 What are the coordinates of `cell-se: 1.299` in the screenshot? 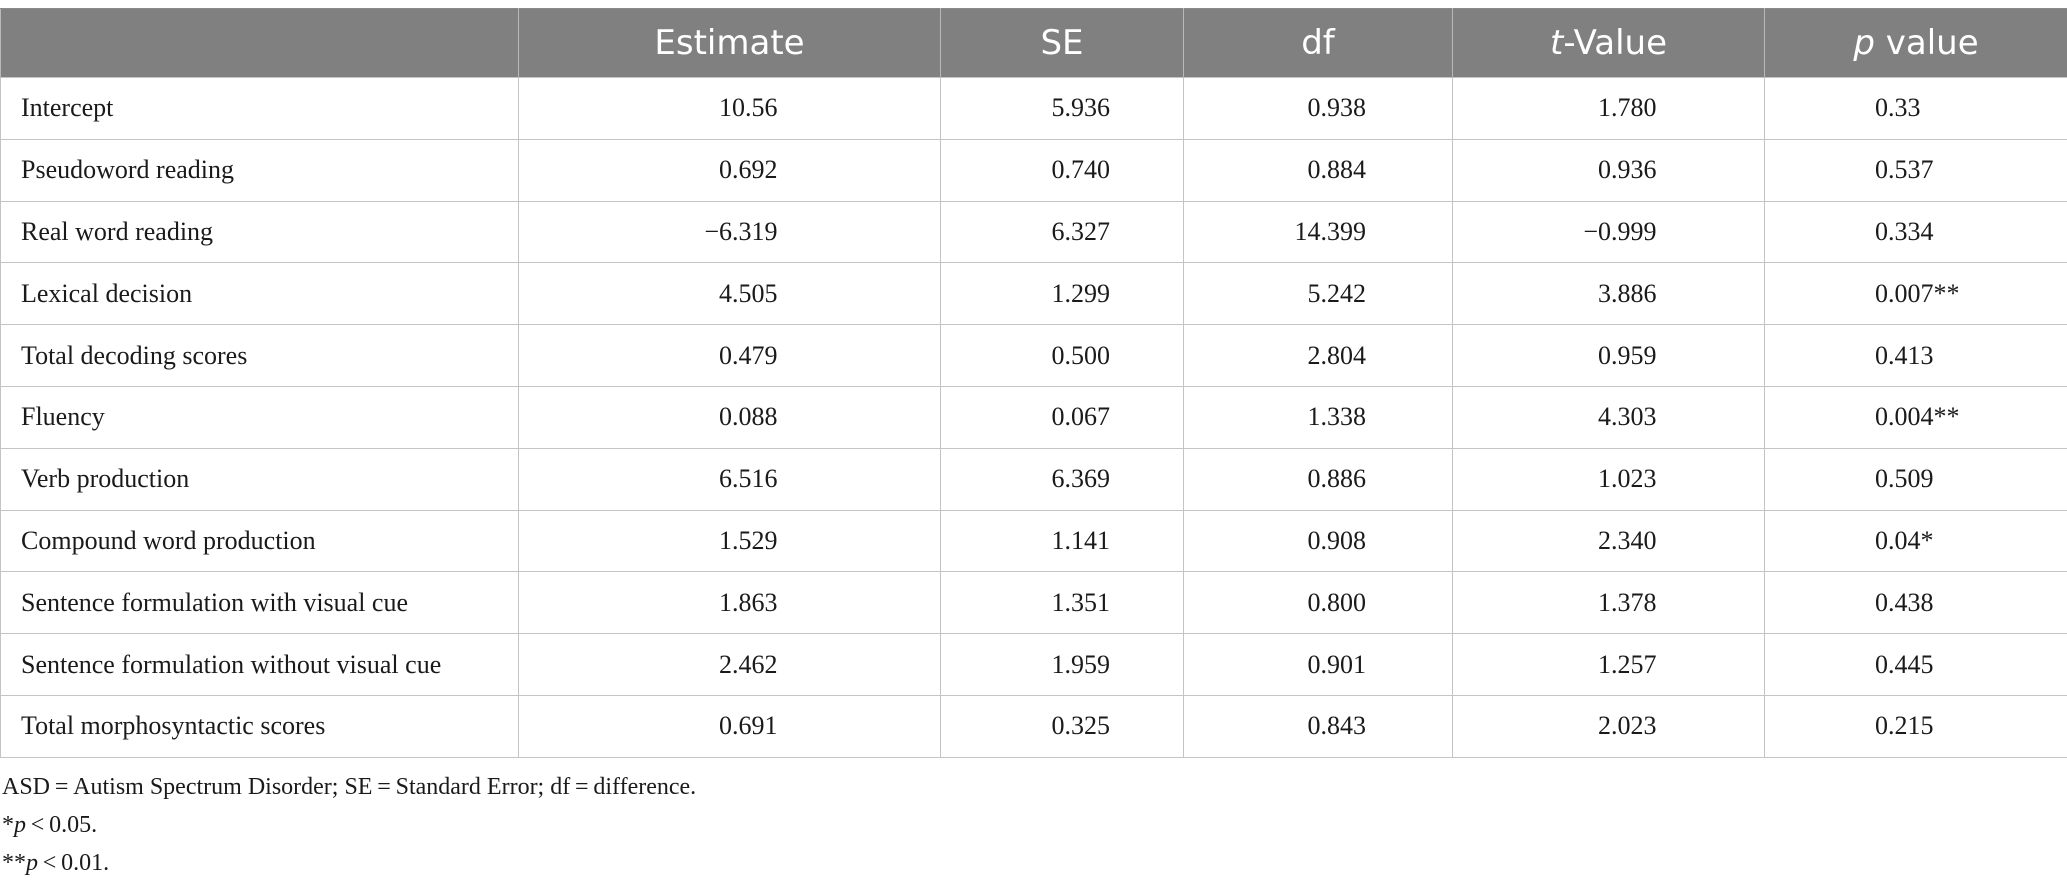 It's located at (1062, 294).